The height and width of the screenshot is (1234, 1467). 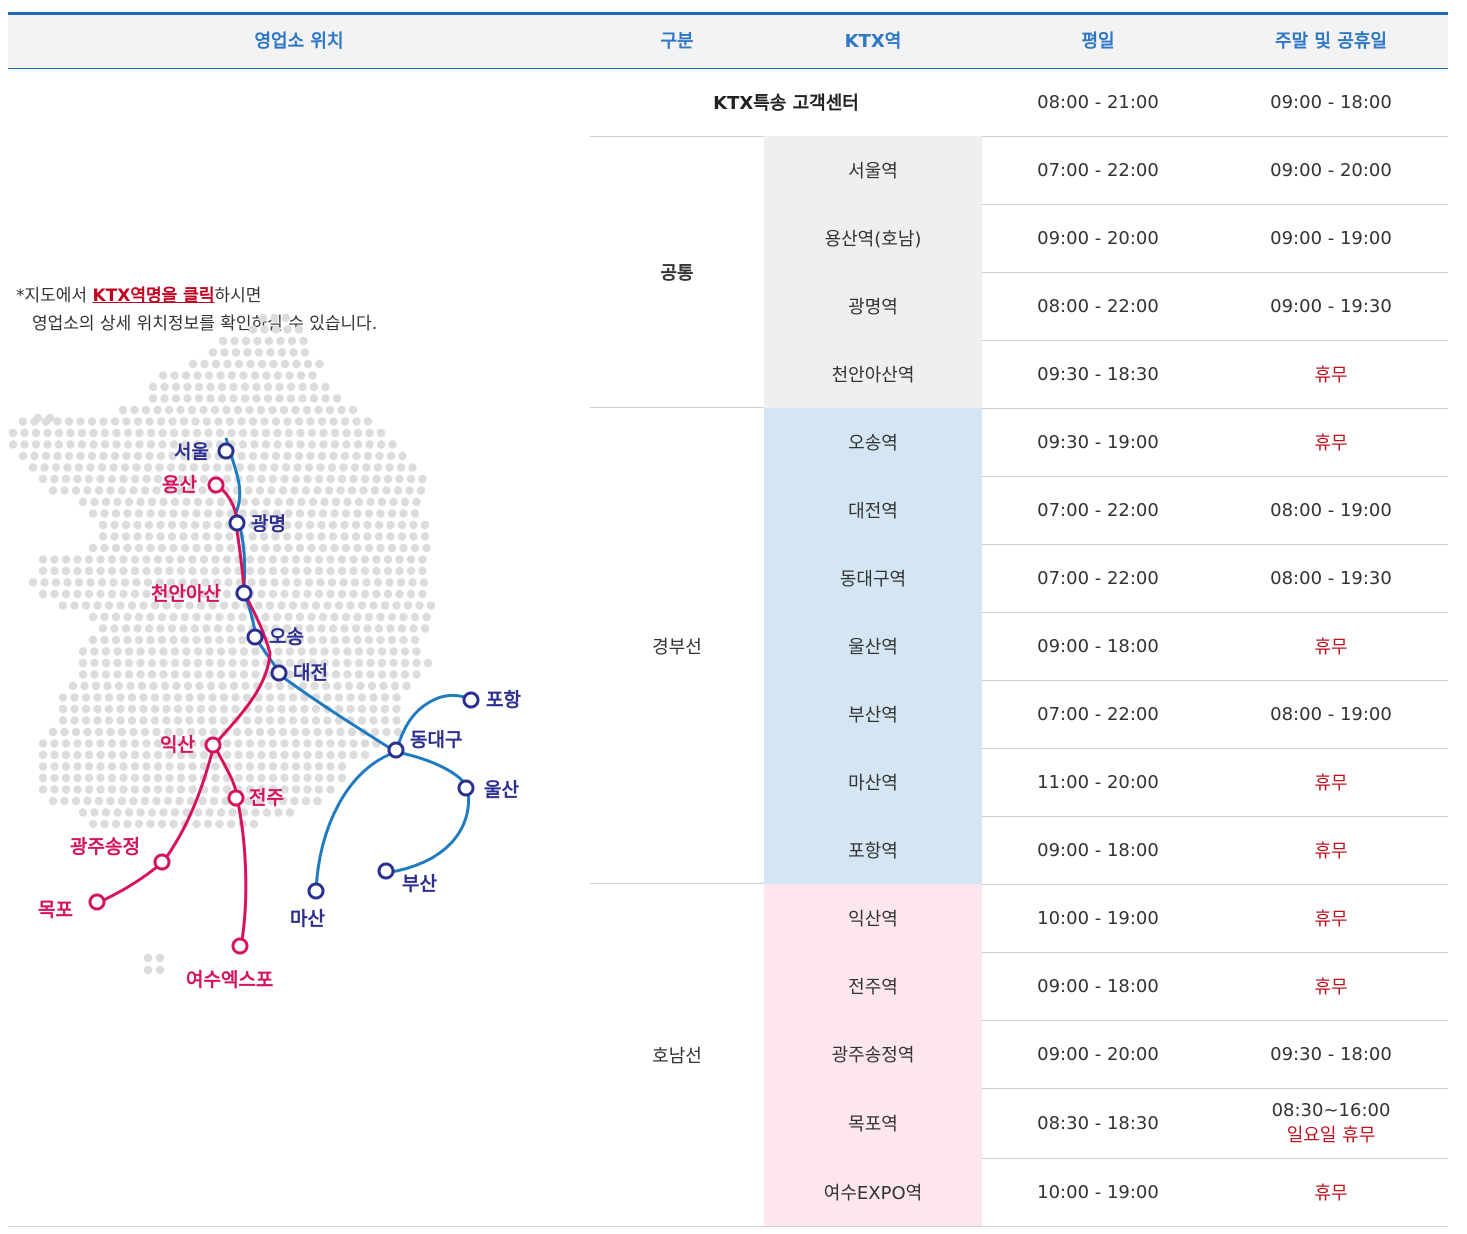 I want to click on table-row: 서울역 07:00 - 22:00 09:00 - 20:00, so click(x=1106, y=170).